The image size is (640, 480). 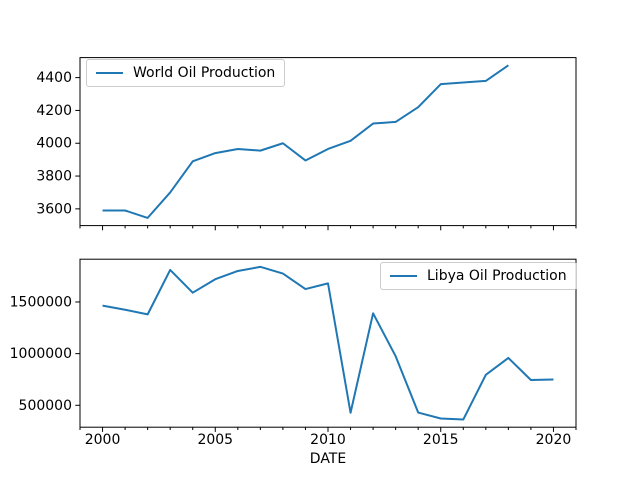 I want to click on legend-libya-label: Libya Oil Production, so click(x=497, y=276).